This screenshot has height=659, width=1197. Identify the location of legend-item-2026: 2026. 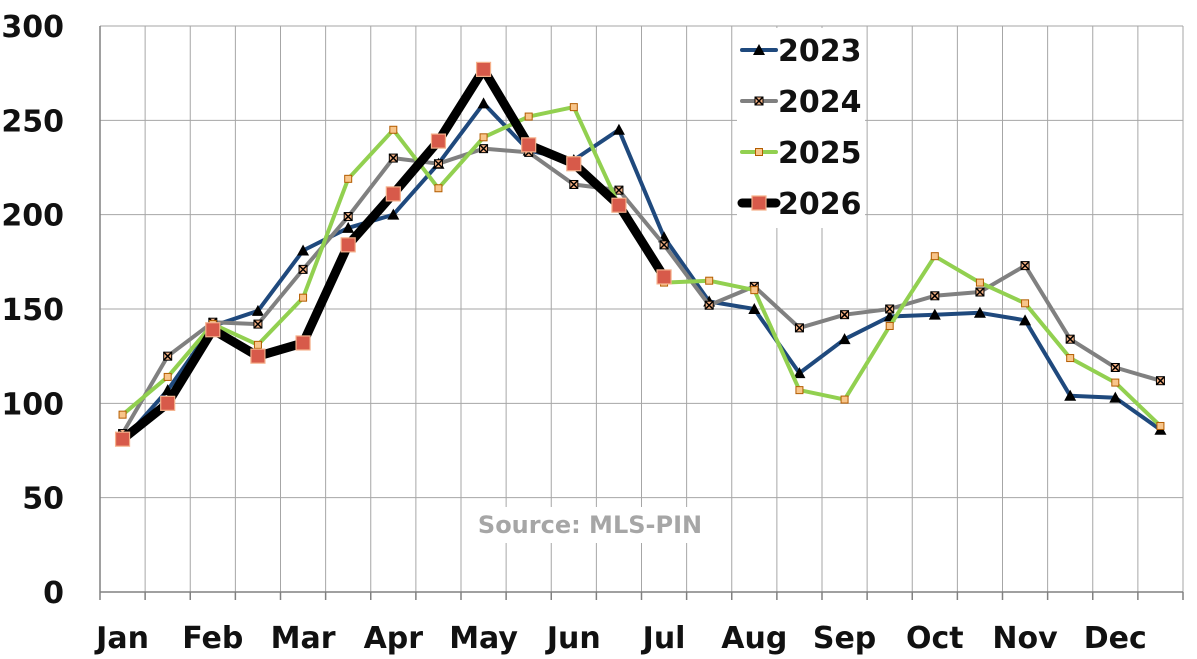
(799, 204).